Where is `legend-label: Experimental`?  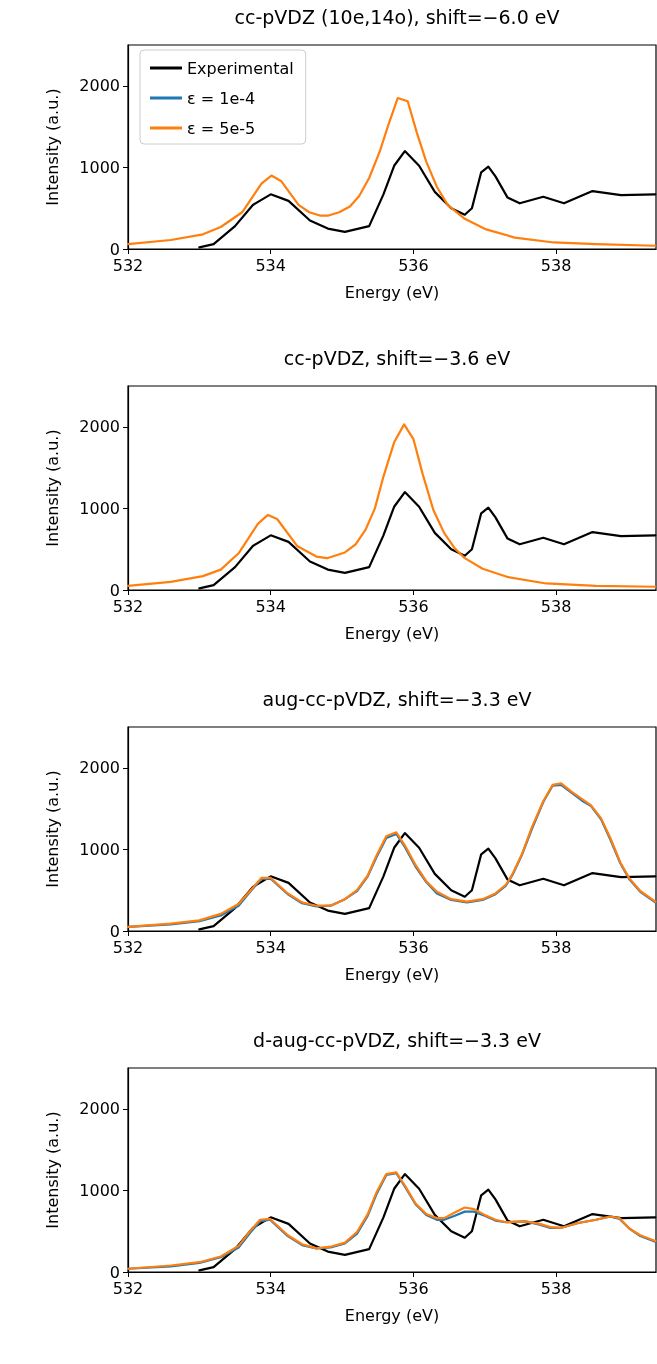 legend-label: Experimental is located at coordinates (240, 68).